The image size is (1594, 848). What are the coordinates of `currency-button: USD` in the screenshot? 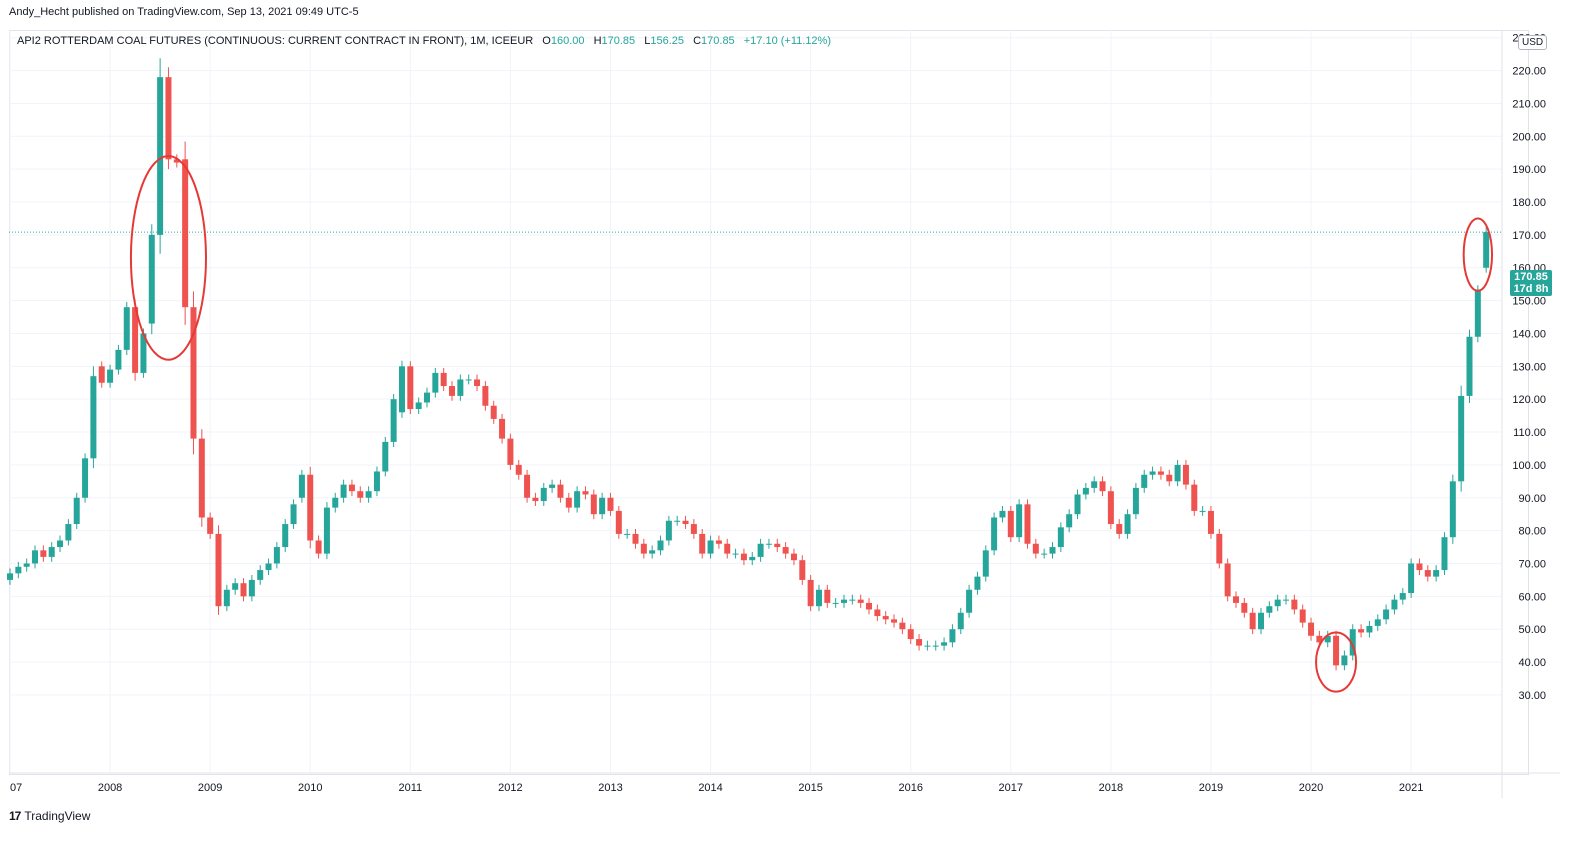 It's located at (1533, 42).